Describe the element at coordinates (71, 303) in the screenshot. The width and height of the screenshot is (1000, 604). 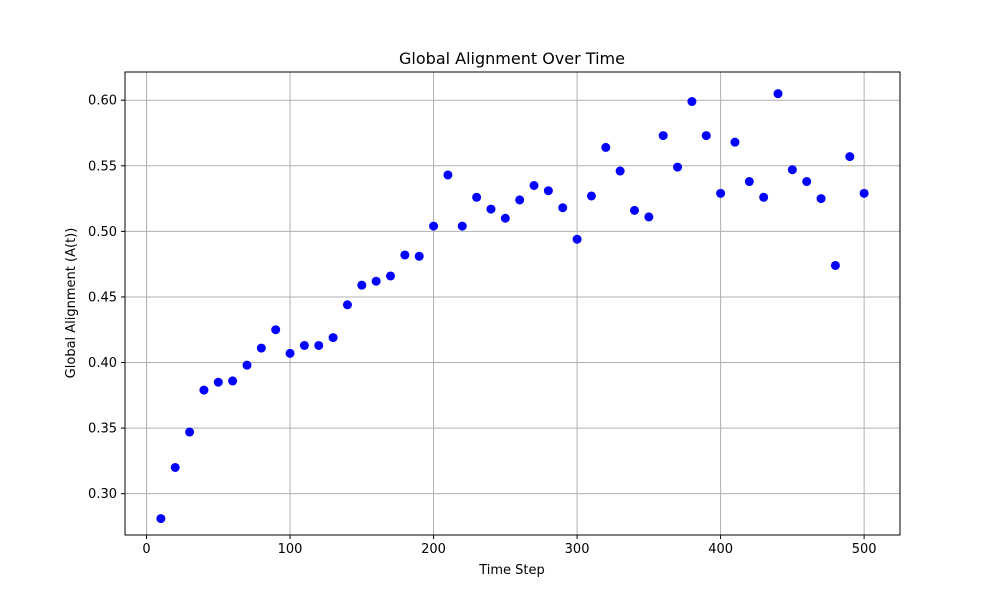
I see `y-axis-label: Global Alignment (A(t))` at that location.